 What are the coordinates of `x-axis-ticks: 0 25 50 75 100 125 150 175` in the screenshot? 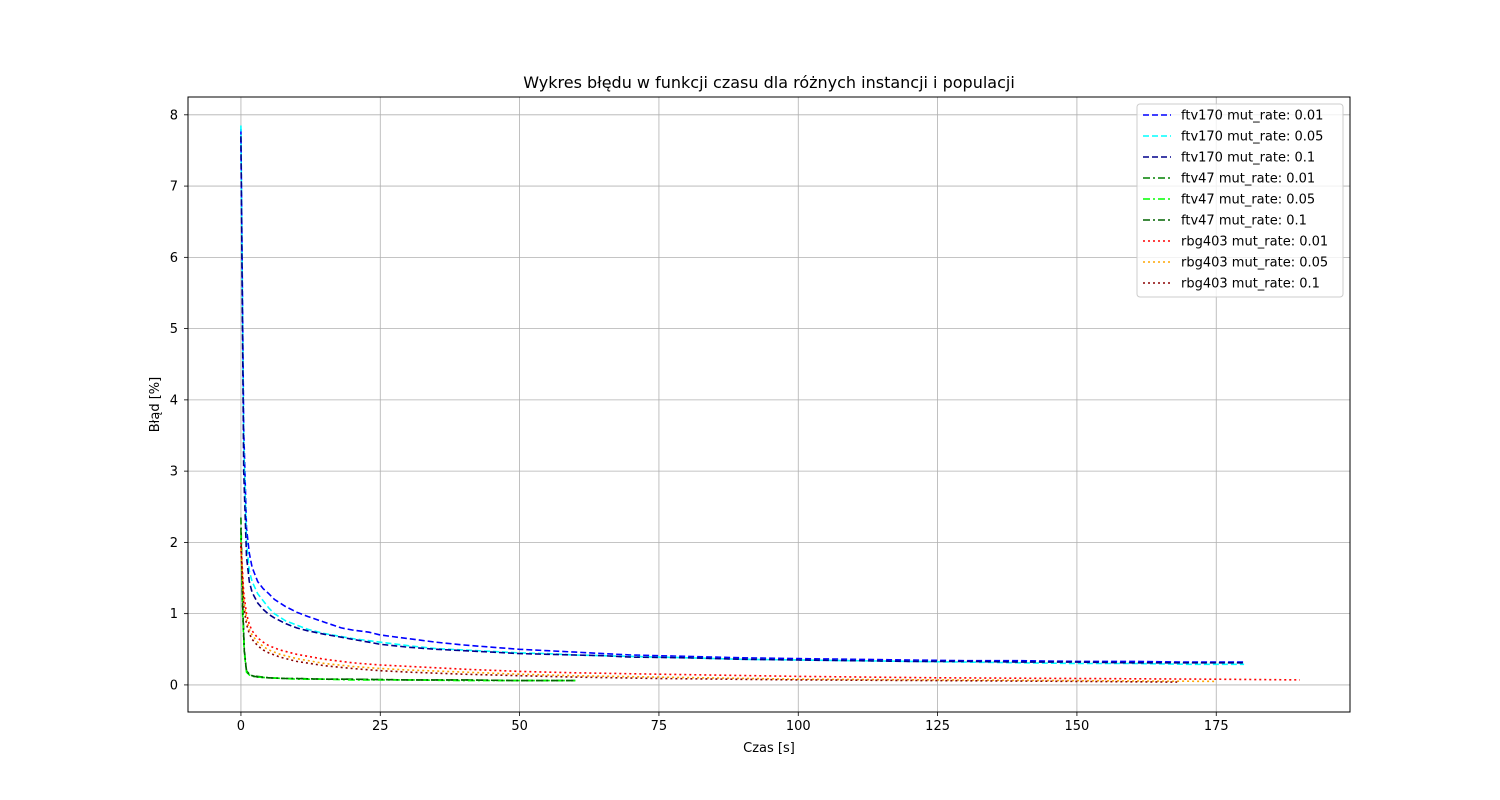 It's located at (733, 723).